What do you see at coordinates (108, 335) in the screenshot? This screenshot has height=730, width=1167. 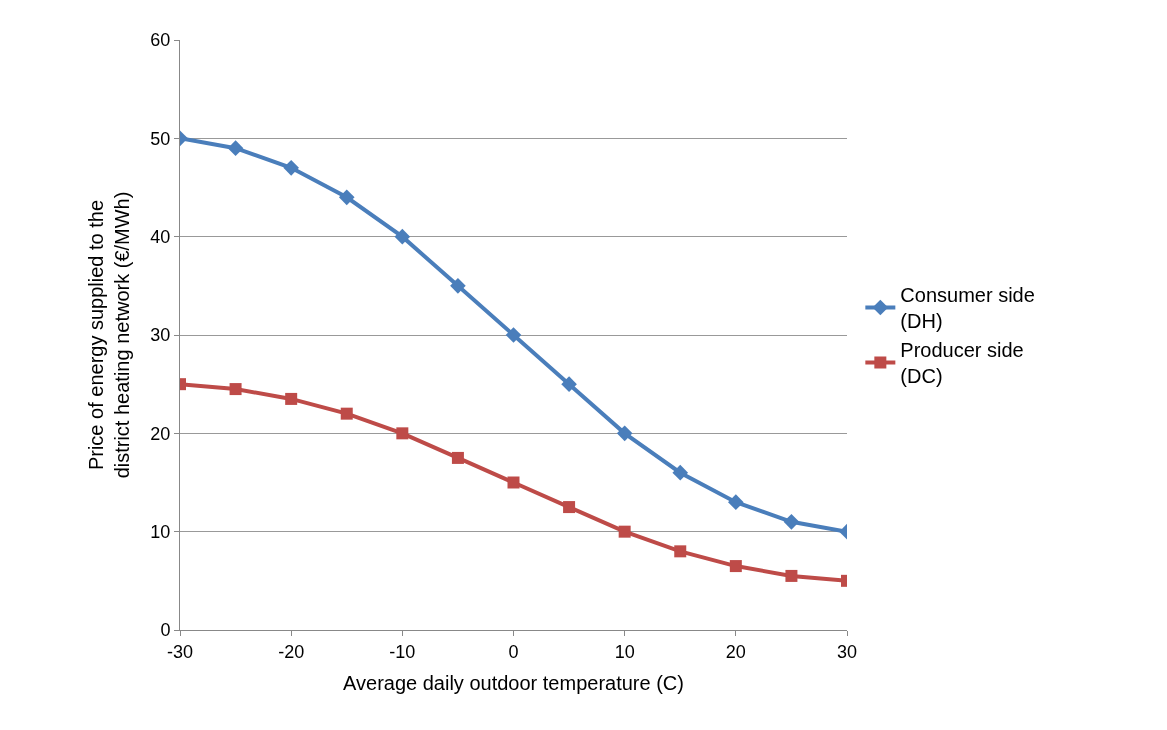 I see `y-axis-title: Price of energy supplied to the district heating network (€/MWh)` at bounding box center [108, 335].